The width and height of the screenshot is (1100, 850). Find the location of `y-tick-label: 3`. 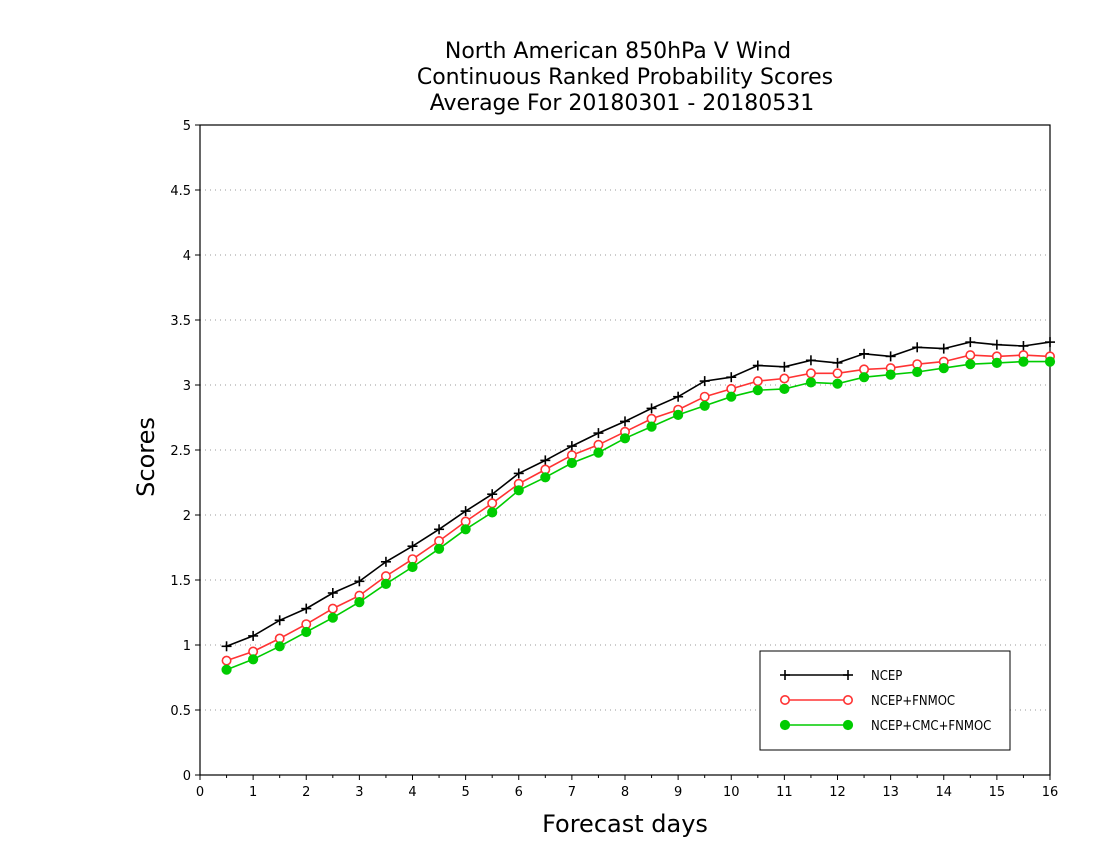

y-tick-label: 3 is located at coordinates (187, 386).